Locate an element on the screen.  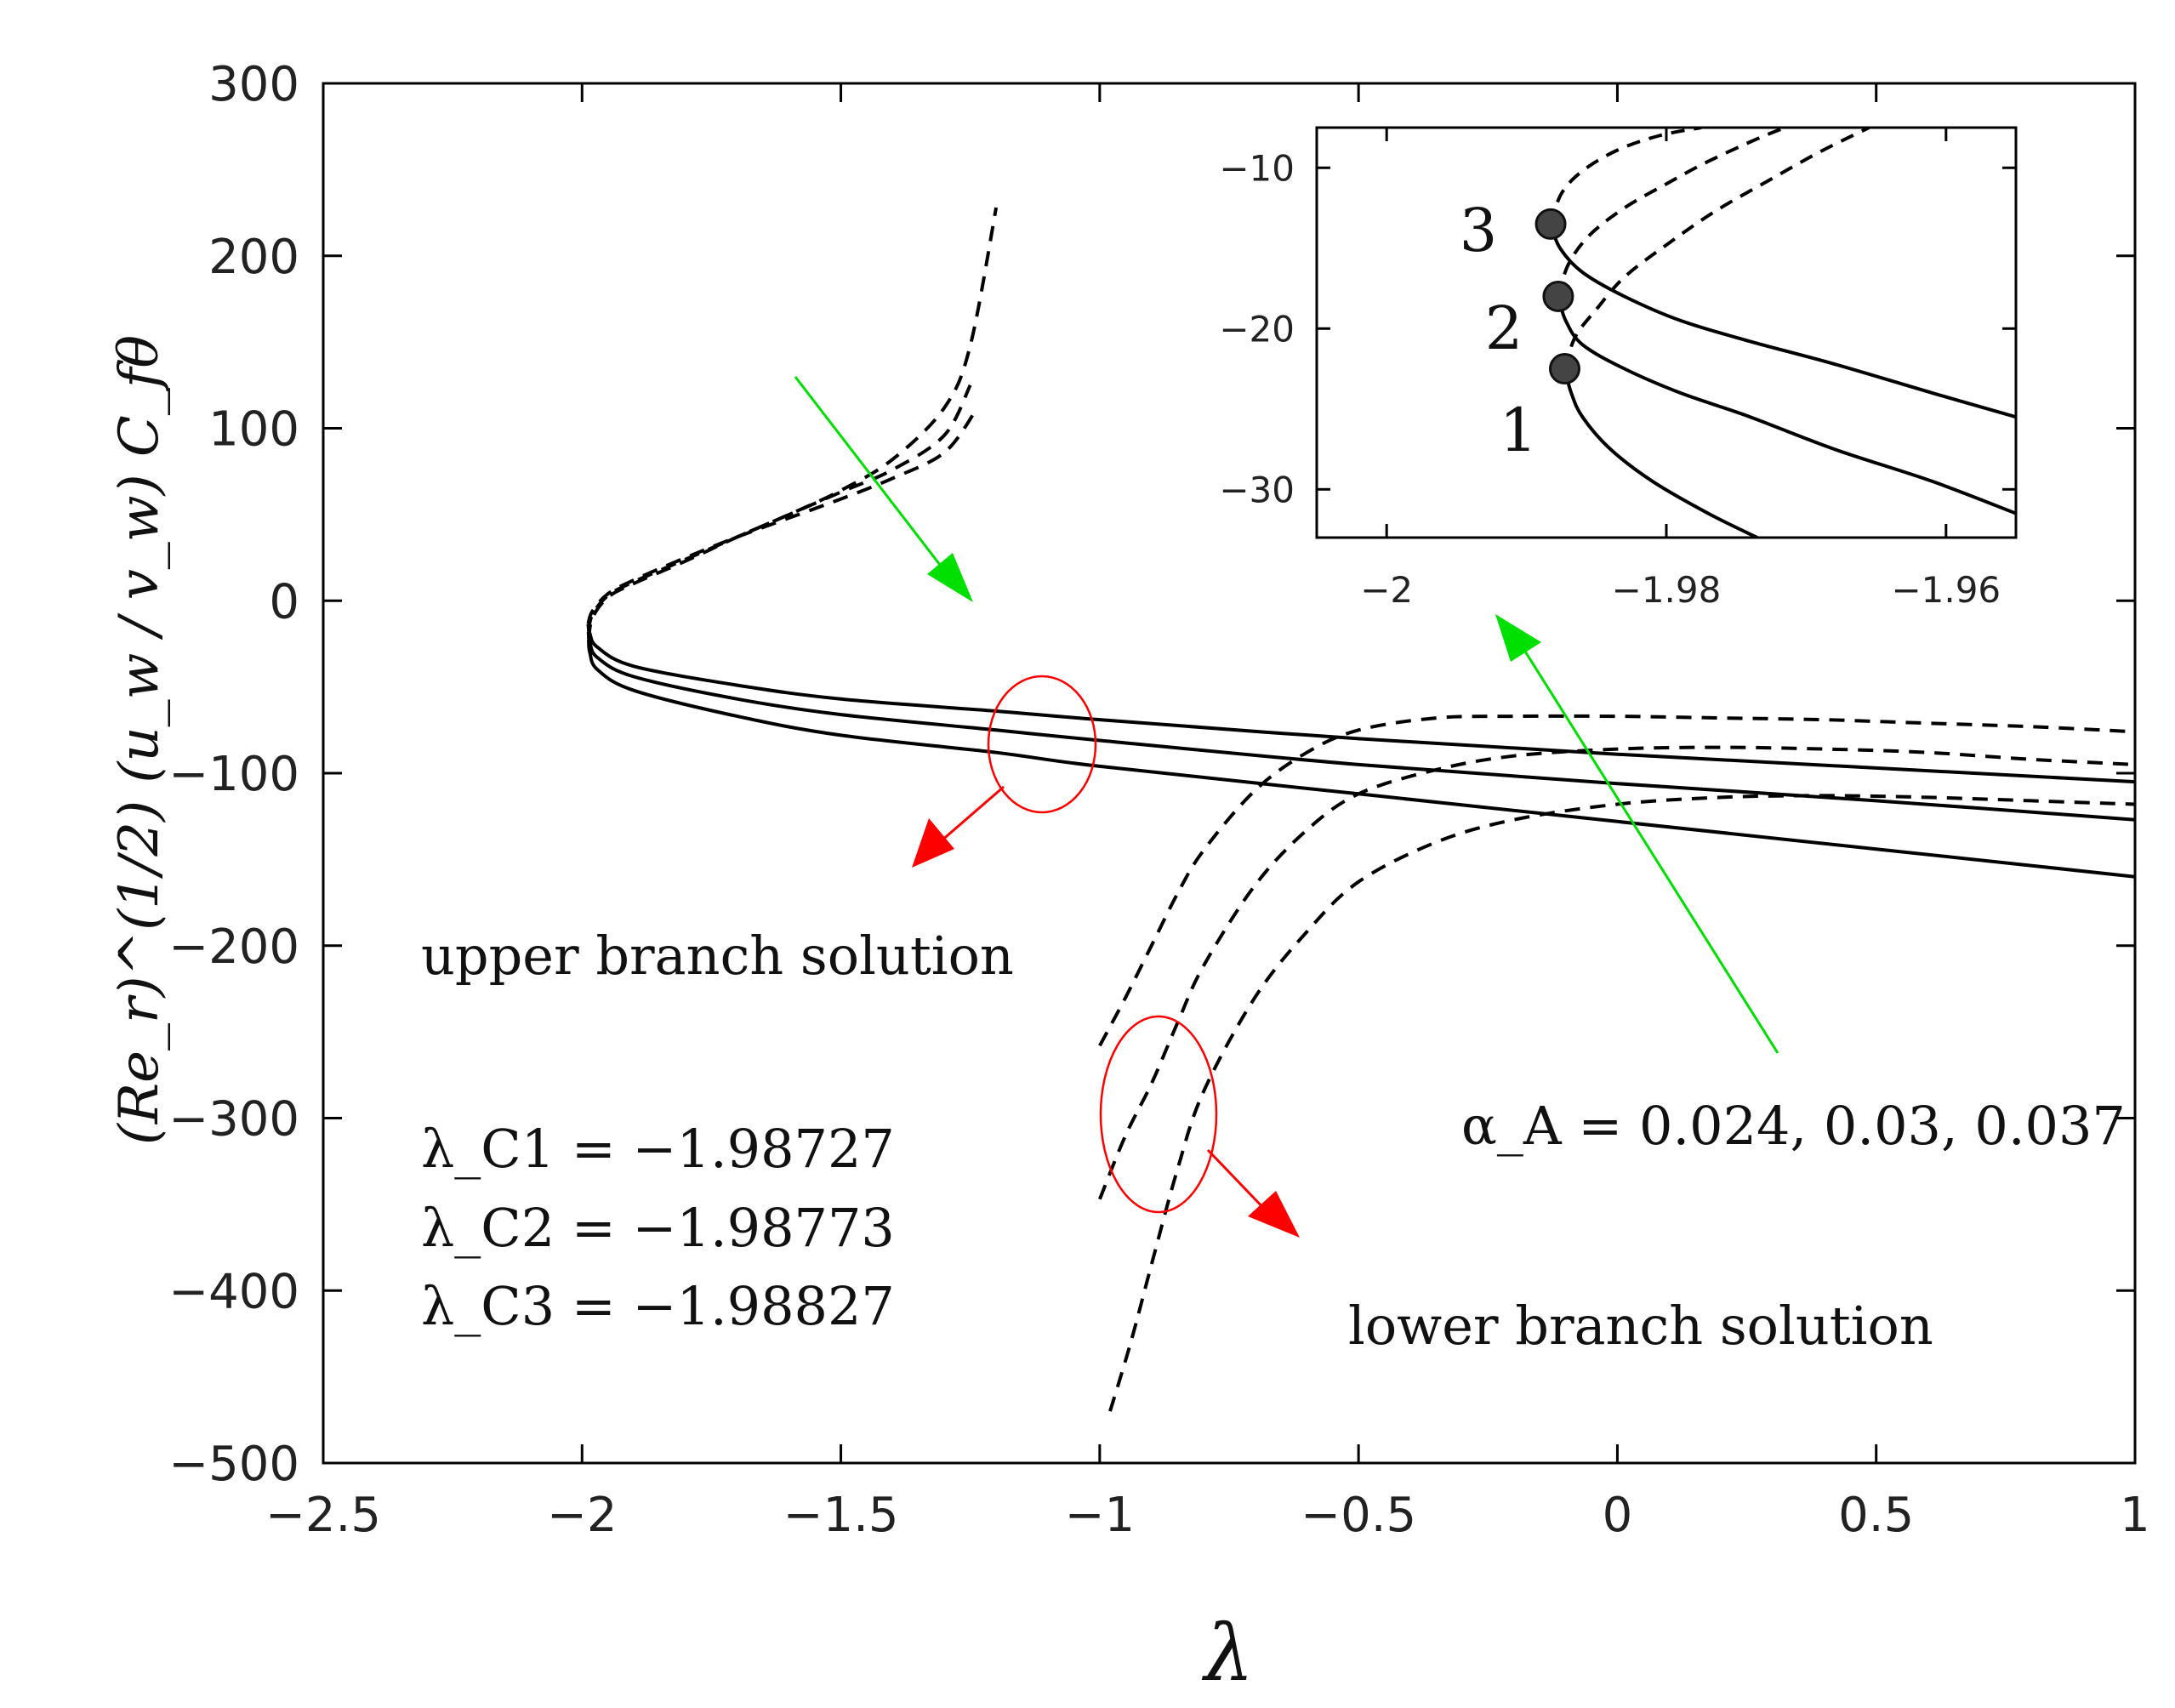
inset-ticks: −2 −1.98 −1.96 −10 −20 −30 is located at coordinates (1617, 369).